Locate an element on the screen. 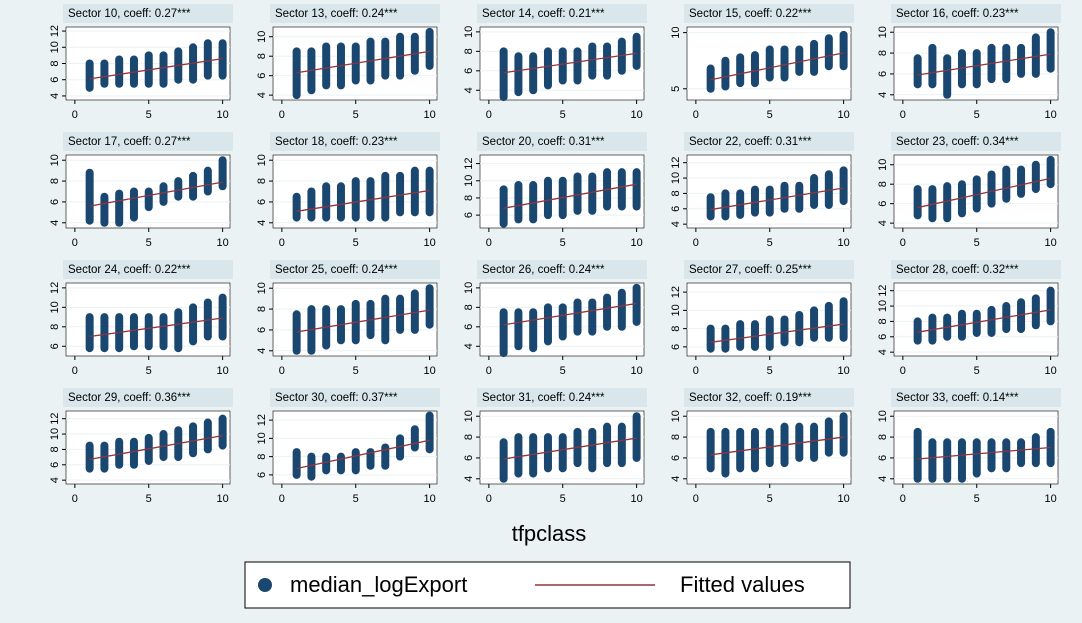 This screenshot has height=623, width=1082. panel-title: Sector 23, coeff: 0.34*** is located at coordinates (957, 142).